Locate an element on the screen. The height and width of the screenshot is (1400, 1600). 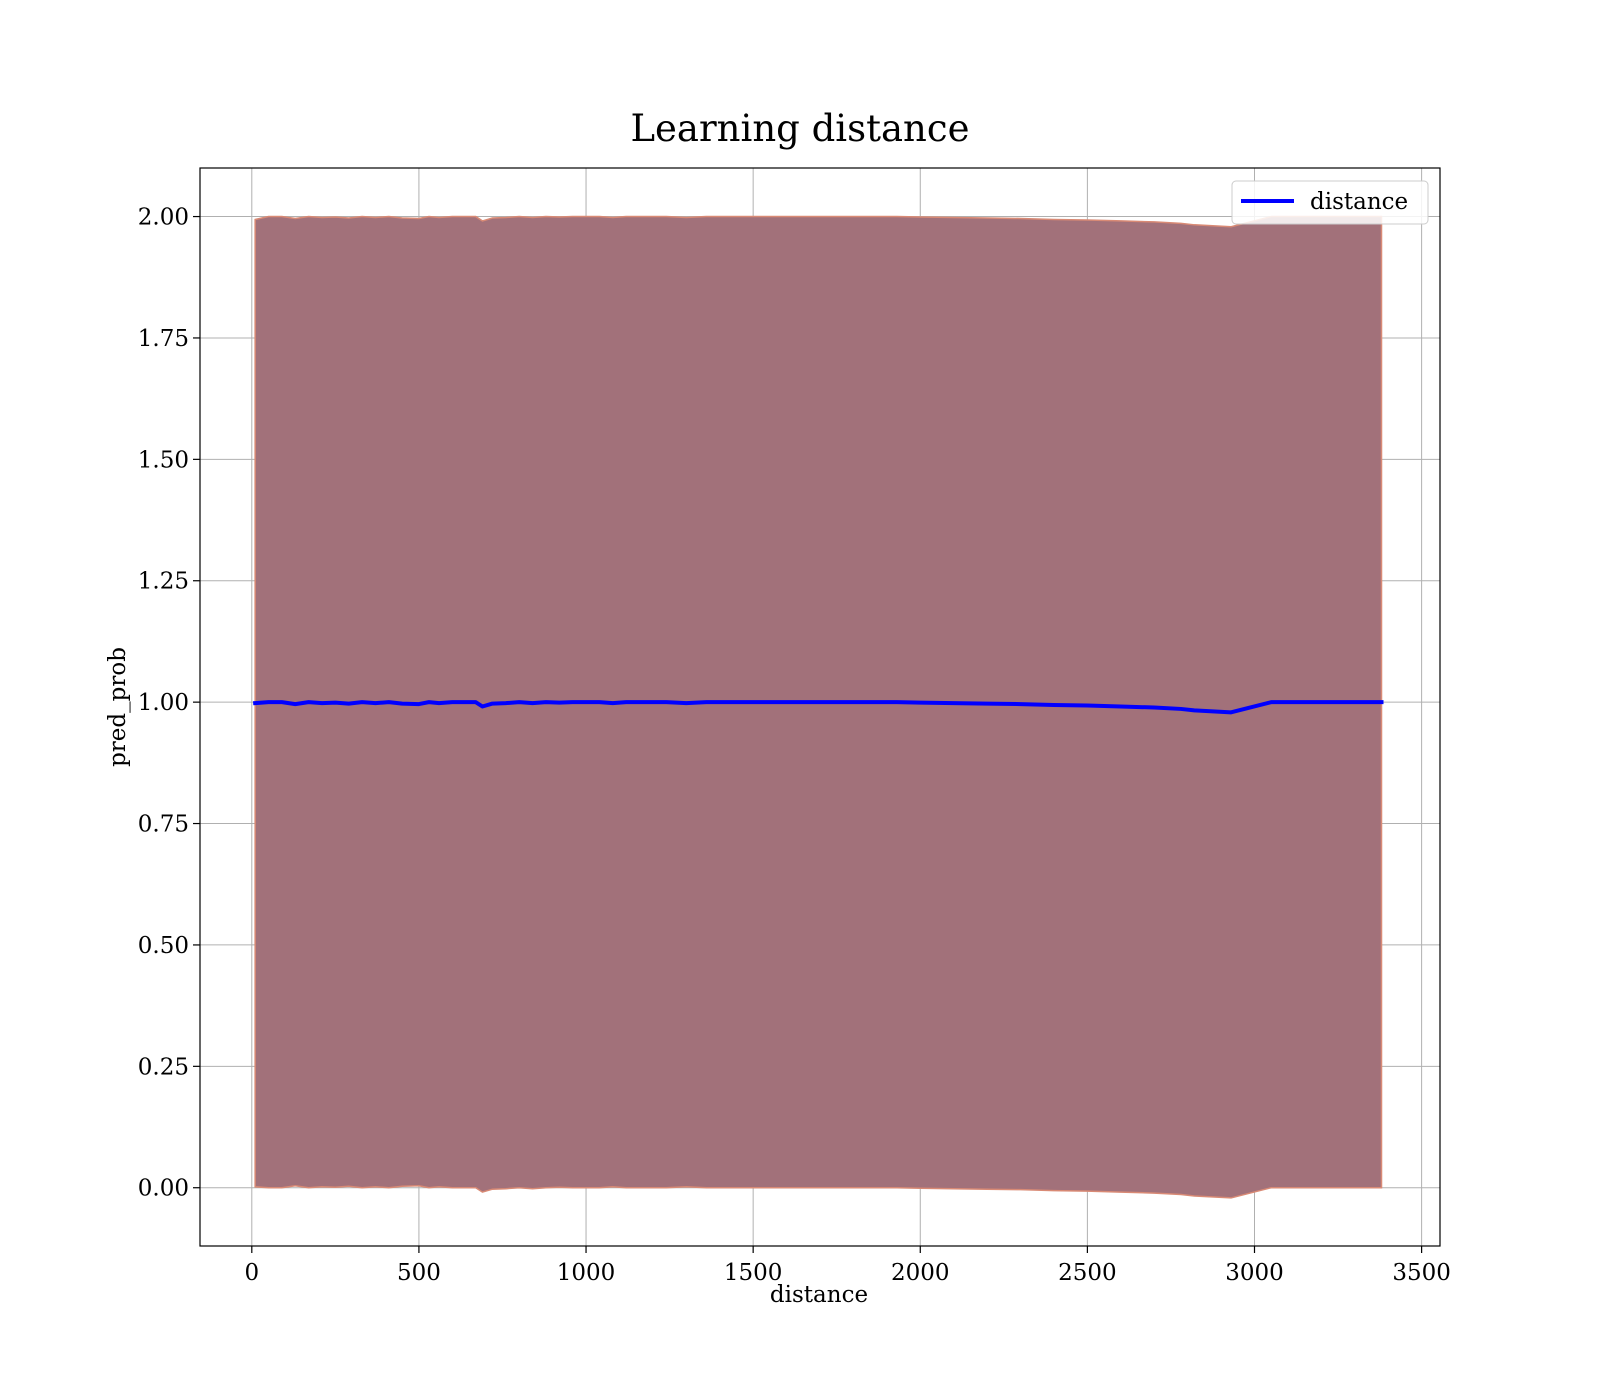
y-axis: 0.00 0.25 0.50 0.75 1.00 1.25 1.50 1.75 2.00 is located at coordinates (169, 703).